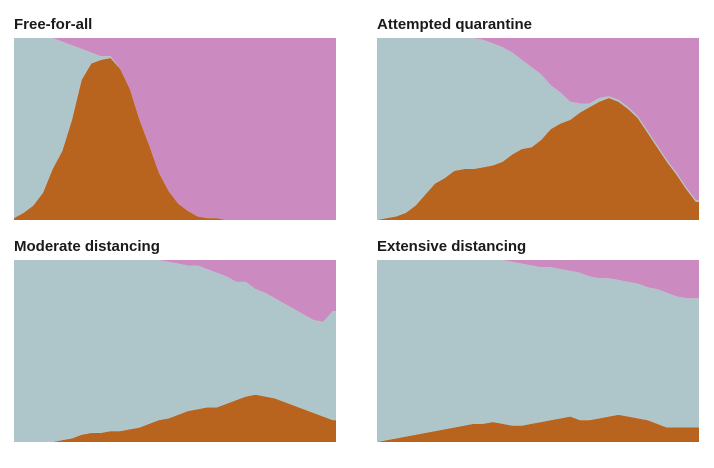 Image resolution: width=714 pixels, height=468 pixels. Describe the element at coordinates (452, 246) in the screenshot. I see `chart-title: Extensive distancing` at that location.